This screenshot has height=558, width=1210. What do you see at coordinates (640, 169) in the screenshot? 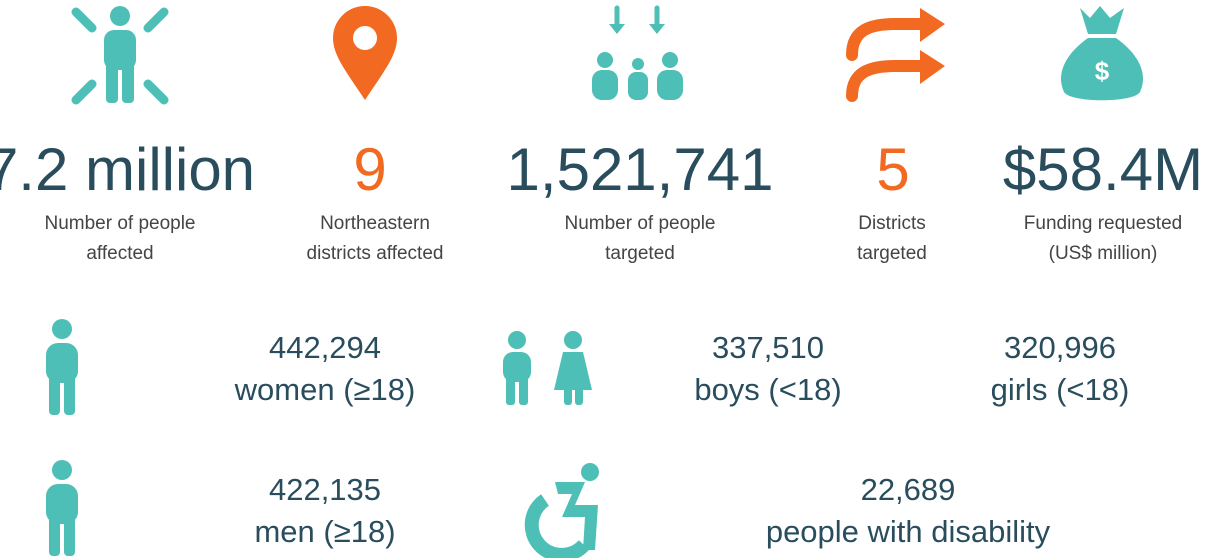
I see `figure-value: 1,521,741` at bounding box center [640, 169].